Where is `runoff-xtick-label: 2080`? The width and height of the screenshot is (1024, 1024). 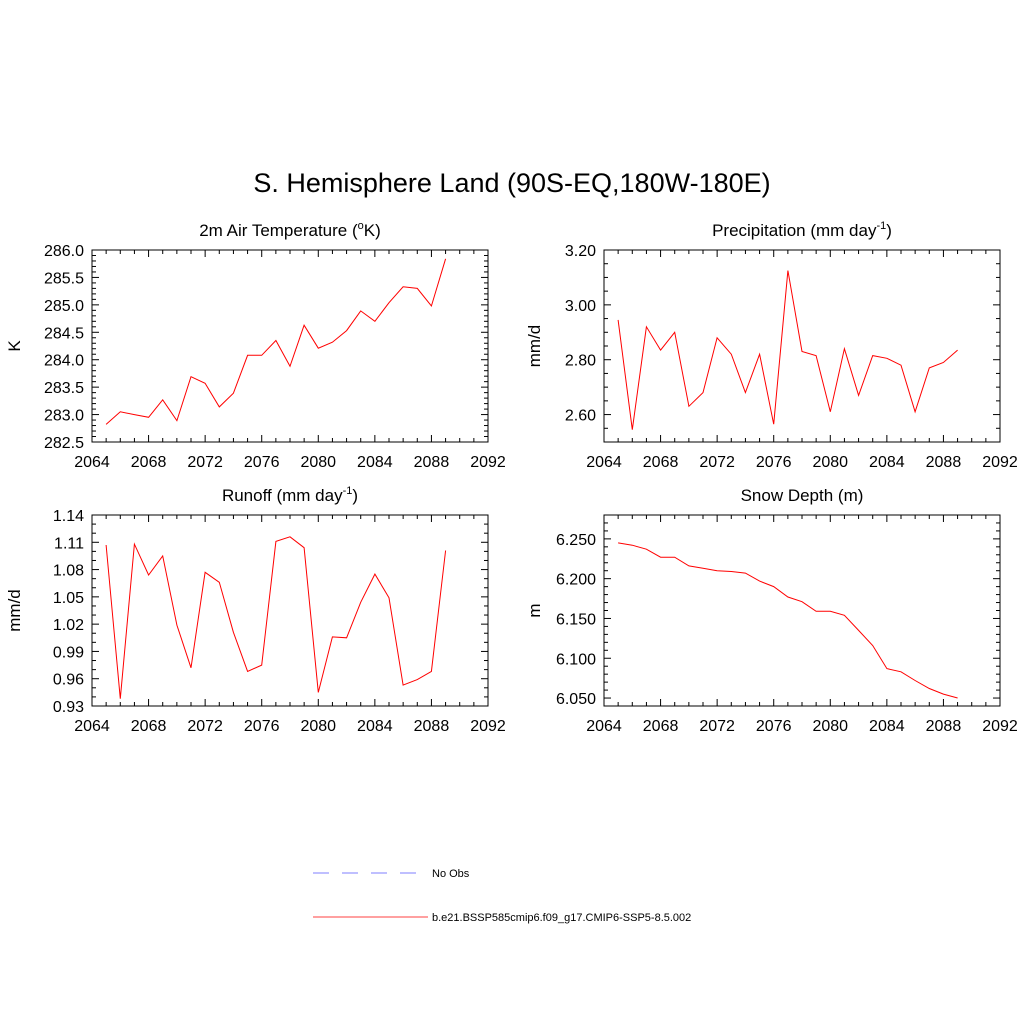 runoff-xtick-label: 2080 is located at coordinates (318, 726).